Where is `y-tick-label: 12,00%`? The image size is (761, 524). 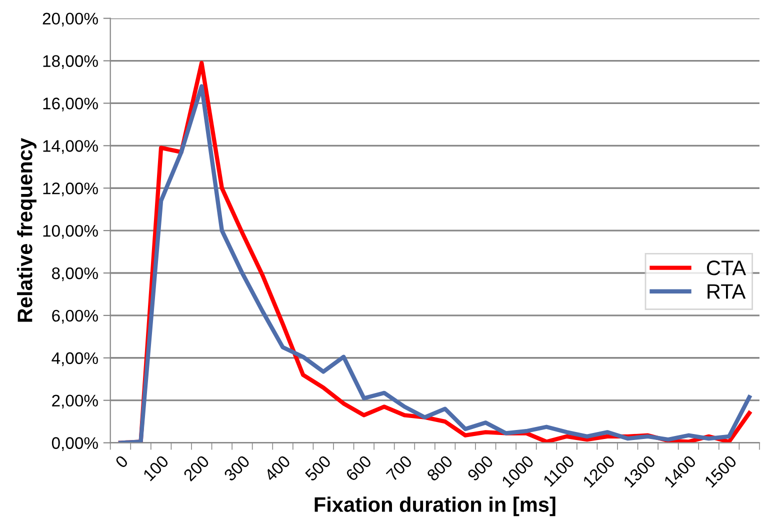
y-tick-label: 12,00% is located at coordinates (70, 189).